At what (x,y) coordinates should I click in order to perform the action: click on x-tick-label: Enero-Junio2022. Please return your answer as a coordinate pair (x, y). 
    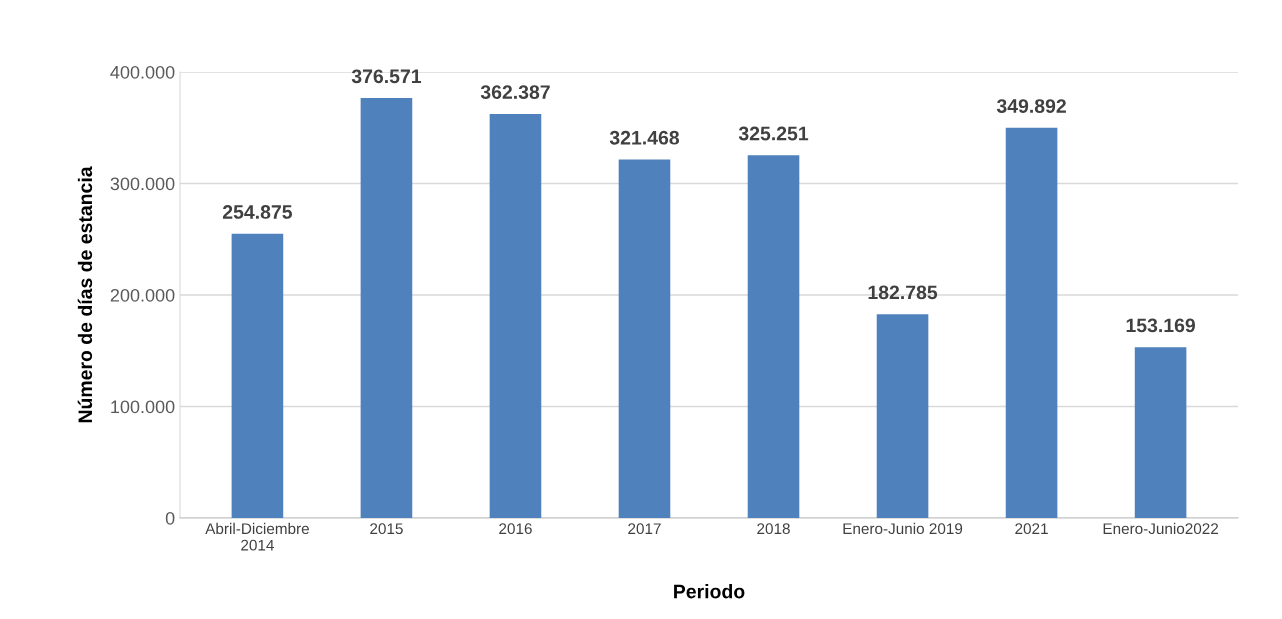
    Looking at the image, I should click on (1161, 528).